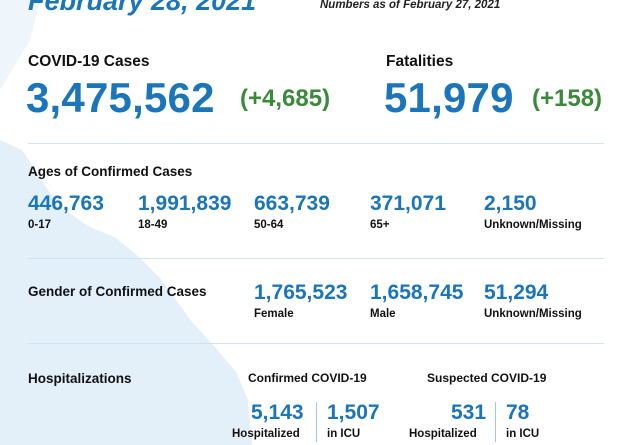  I want to click on age-group-label: 18-49, so click(153, 225).